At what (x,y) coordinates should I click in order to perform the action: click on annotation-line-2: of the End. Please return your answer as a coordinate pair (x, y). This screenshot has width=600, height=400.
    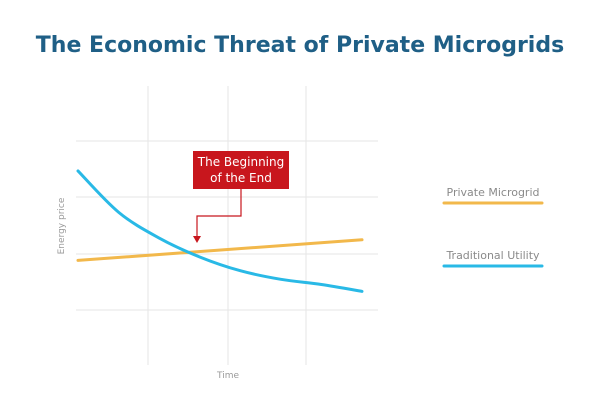
    Looking at the image, I should click on (241, 178).